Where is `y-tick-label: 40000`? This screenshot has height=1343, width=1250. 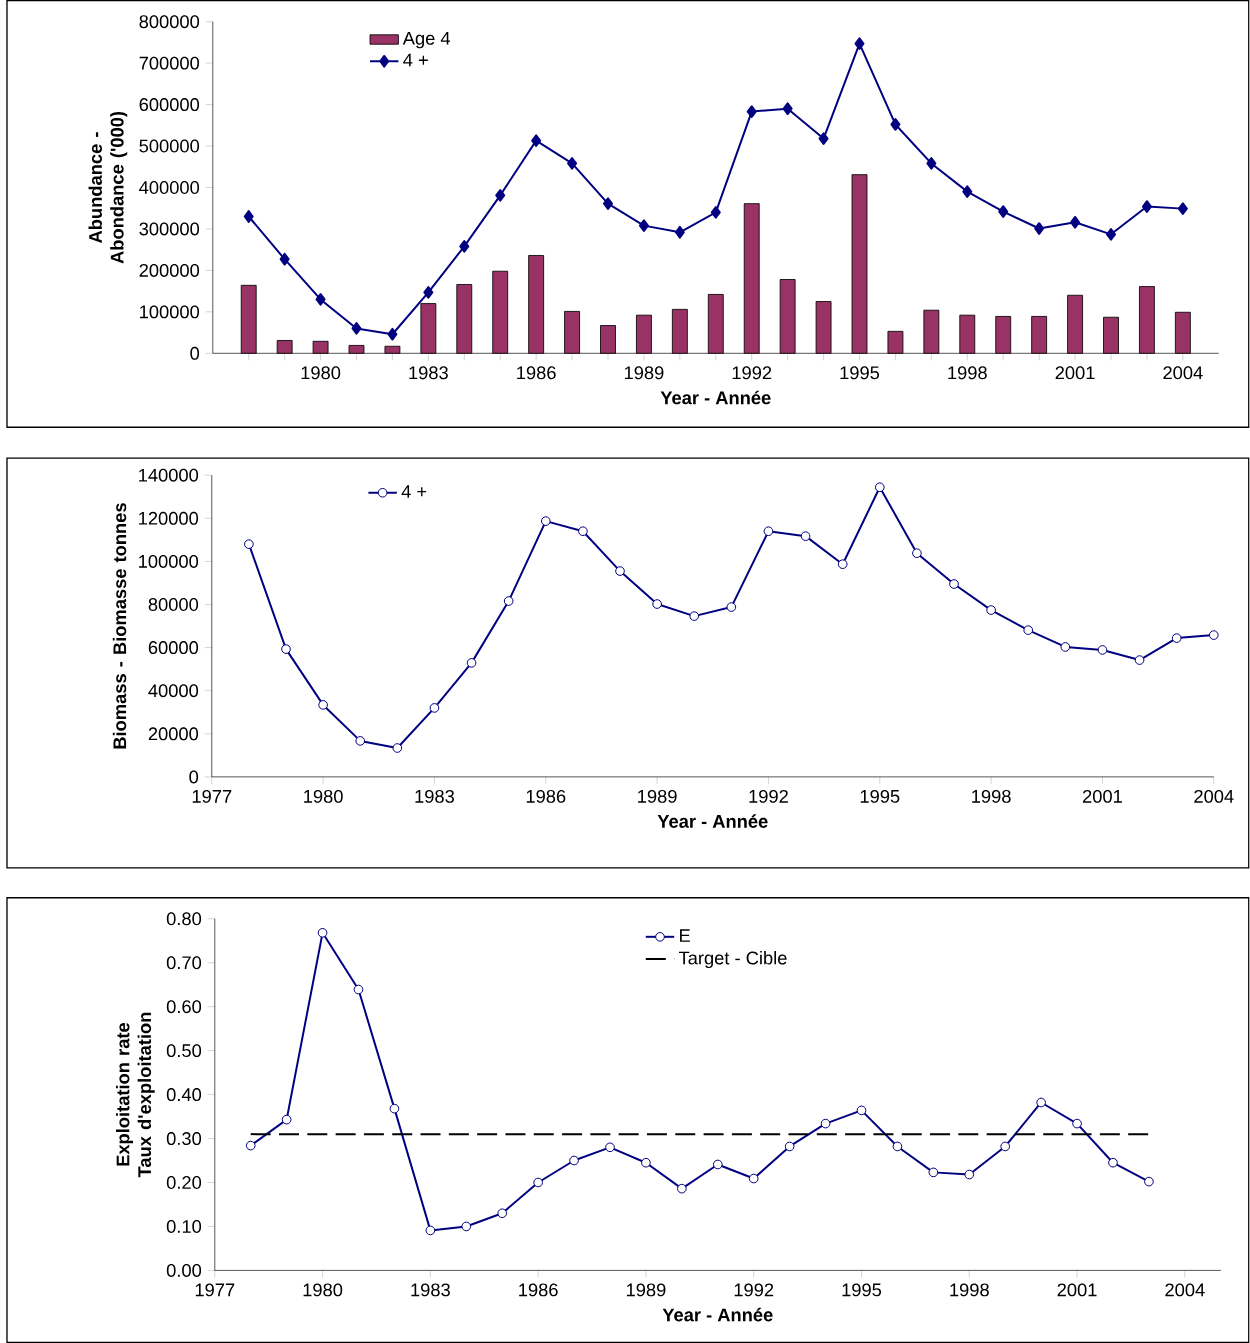 y-tick-label: 40000 is located at coordinates (173, 691).